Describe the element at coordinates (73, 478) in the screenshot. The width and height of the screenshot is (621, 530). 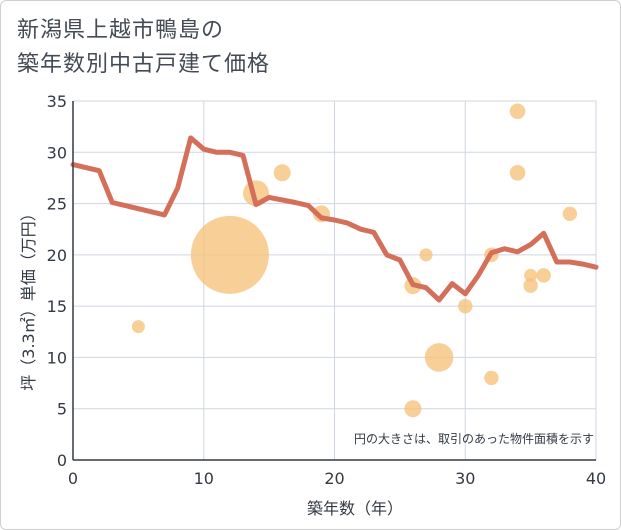
I see `x-tick-label: 0` at that location.